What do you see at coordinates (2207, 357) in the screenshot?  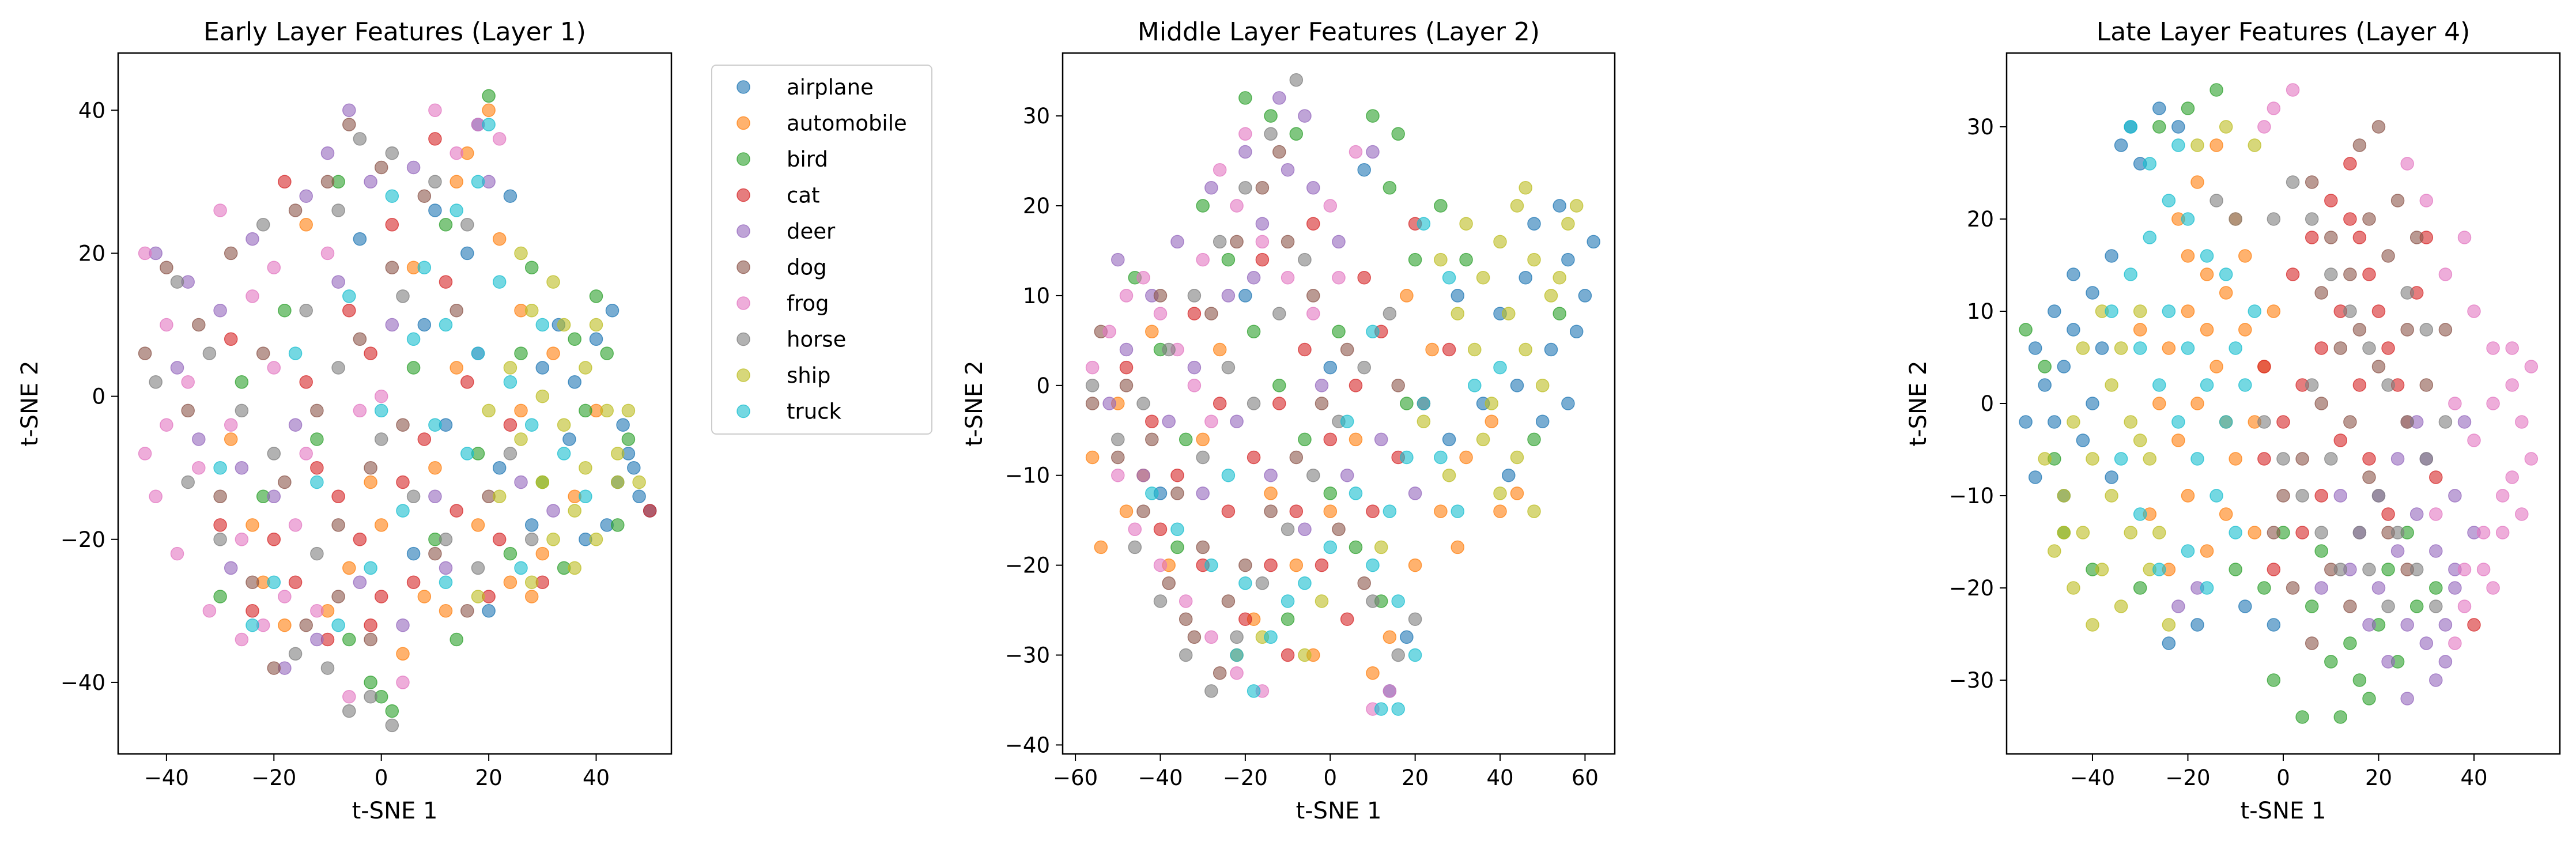 I see `series-automobile` at bounding box center [2207, 357].